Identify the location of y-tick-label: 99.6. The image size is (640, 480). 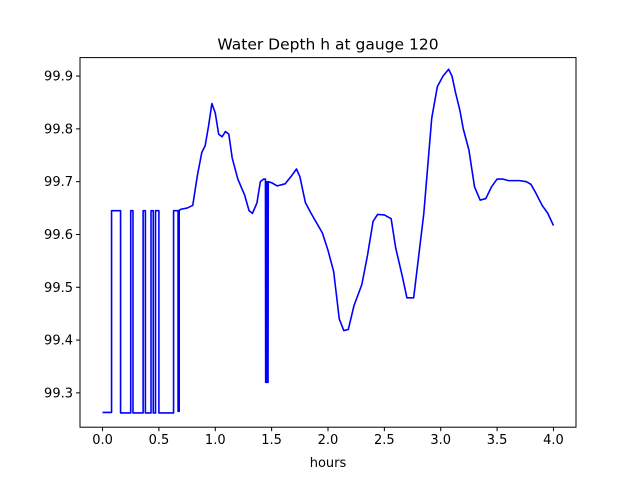
(58, 235).